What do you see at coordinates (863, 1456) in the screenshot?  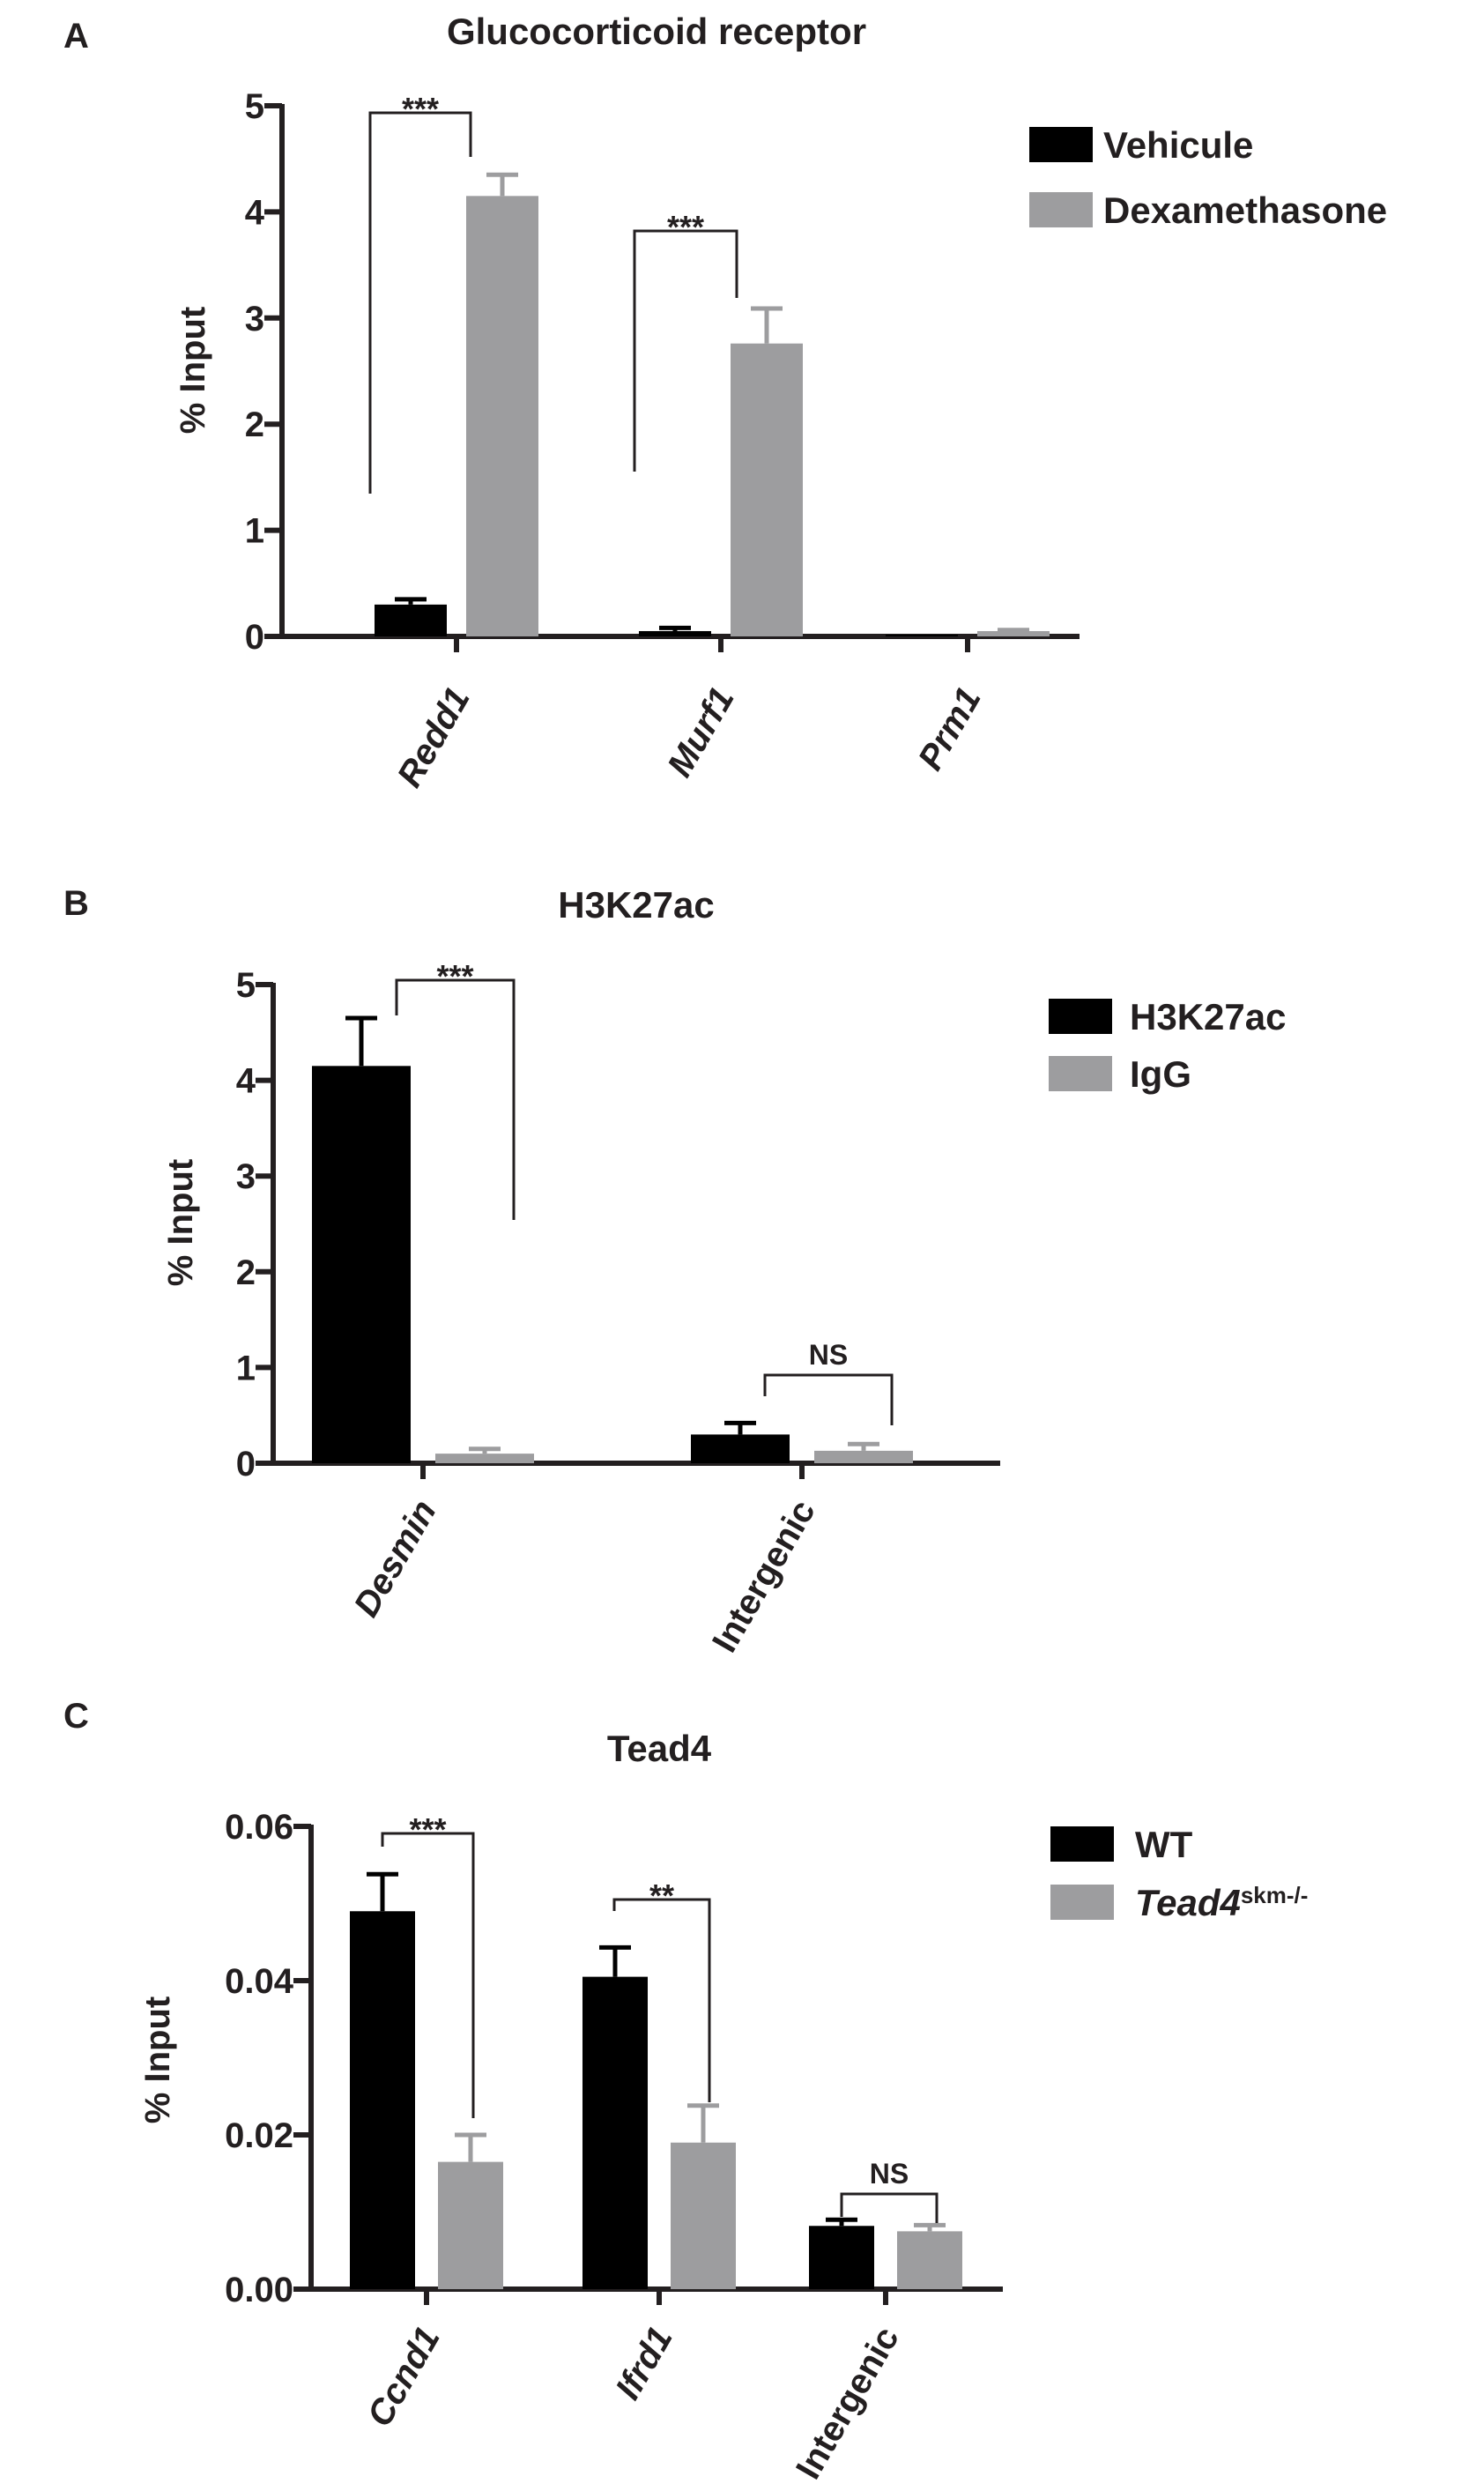 I see `bar-igg-intergenic` at bounding box center [863, 1456].